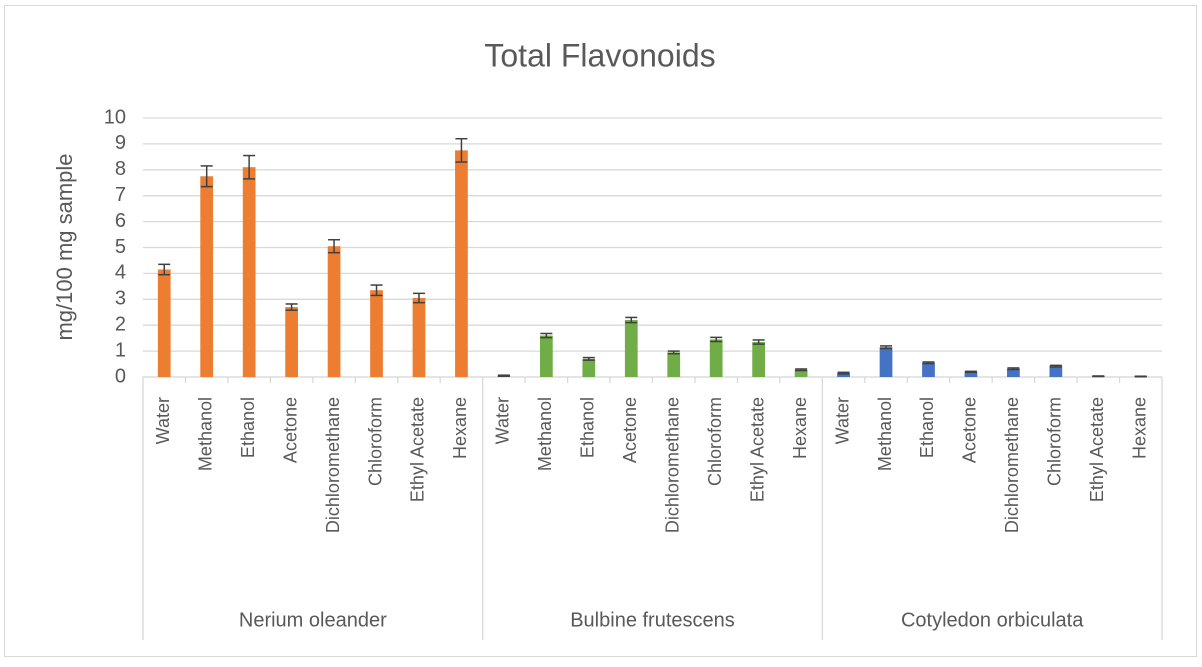 This screenshot has height=667, width=1202. I want to click on y-tick-label: 4, so click(120, 273).